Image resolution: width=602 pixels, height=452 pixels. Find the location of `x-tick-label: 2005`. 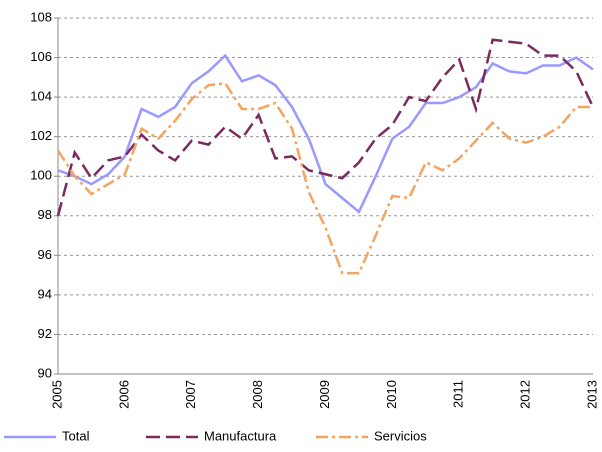

x-tick-label: 2005 is located at coordinates (56, 394).